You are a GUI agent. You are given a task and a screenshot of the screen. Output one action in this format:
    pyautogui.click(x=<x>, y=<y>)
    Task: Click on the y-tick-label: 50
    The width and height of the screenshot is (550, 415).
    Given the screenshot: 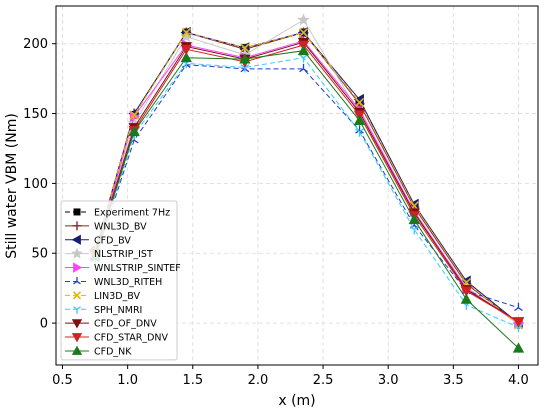 What is the action you would take?
    pyautogui.click(x=39, y=254)
    